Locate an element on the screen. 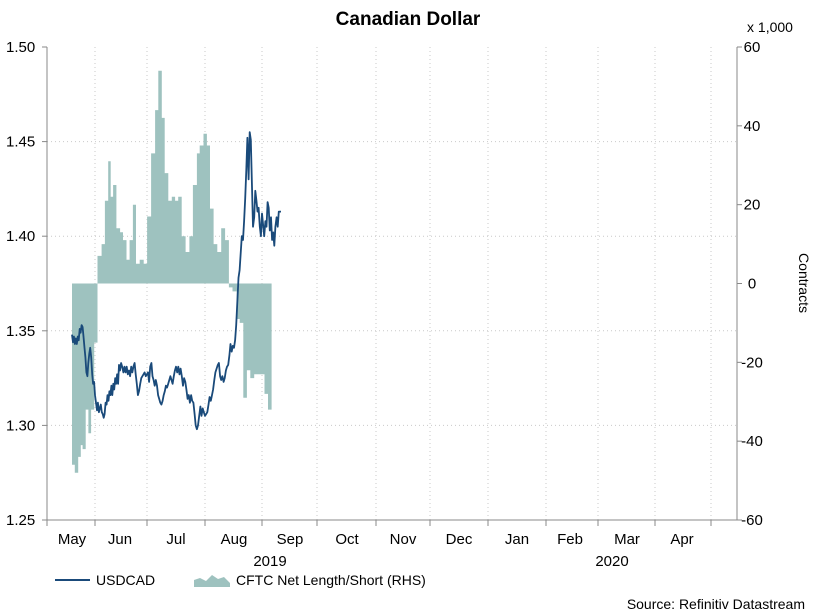  month-tick-label: Aug is located at coordinates (234, 539).